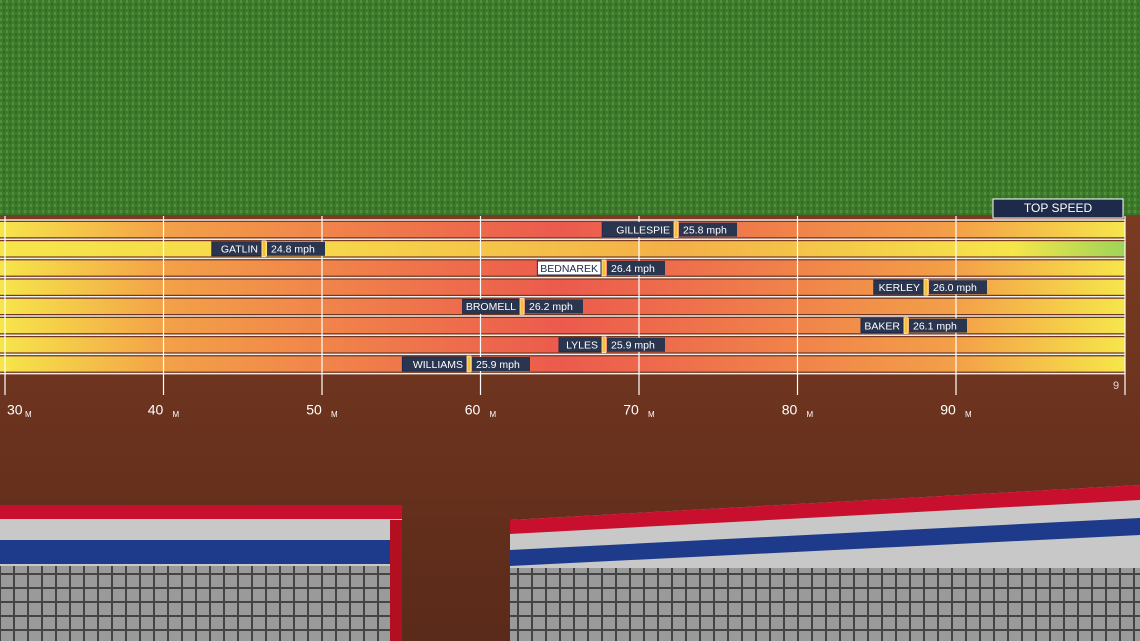 Image resolution: width=1140 pixels, height=641 pixels. What do you see at coordinates (825, 563) in the screenshot?
I see `stands-right` at bounding box center [825, 563].